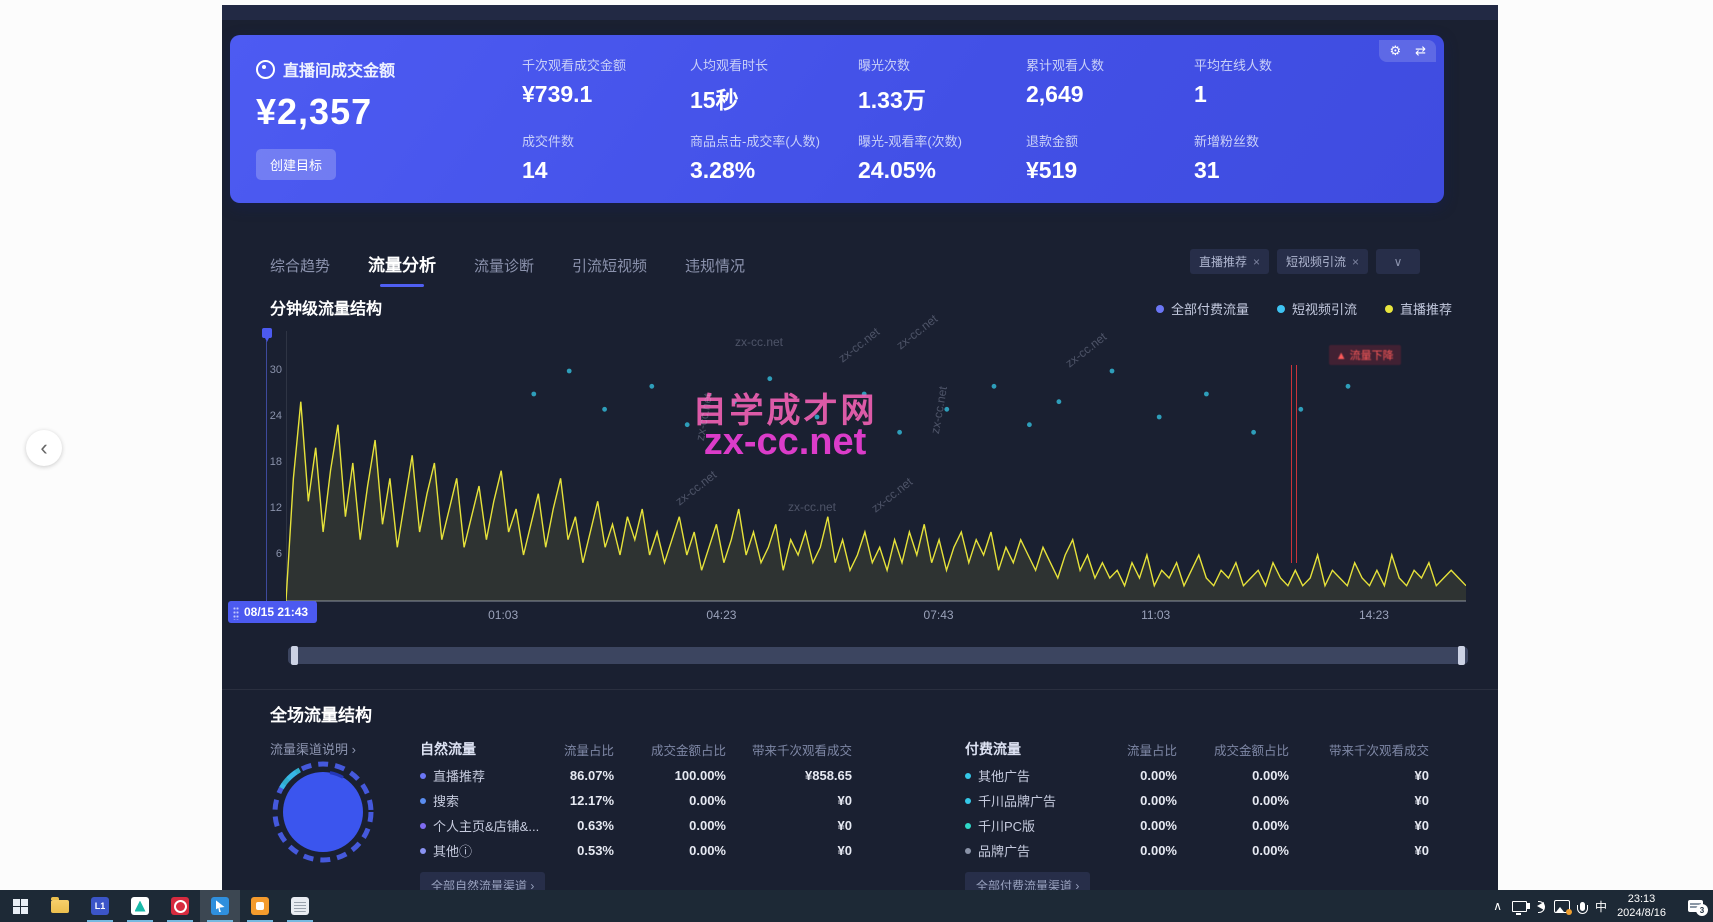 The height and width of the screenshot is (922, 1713). I want to click on table-row: 品牌广告 0.00% 0.00% ¥0, so click(1197, 850).